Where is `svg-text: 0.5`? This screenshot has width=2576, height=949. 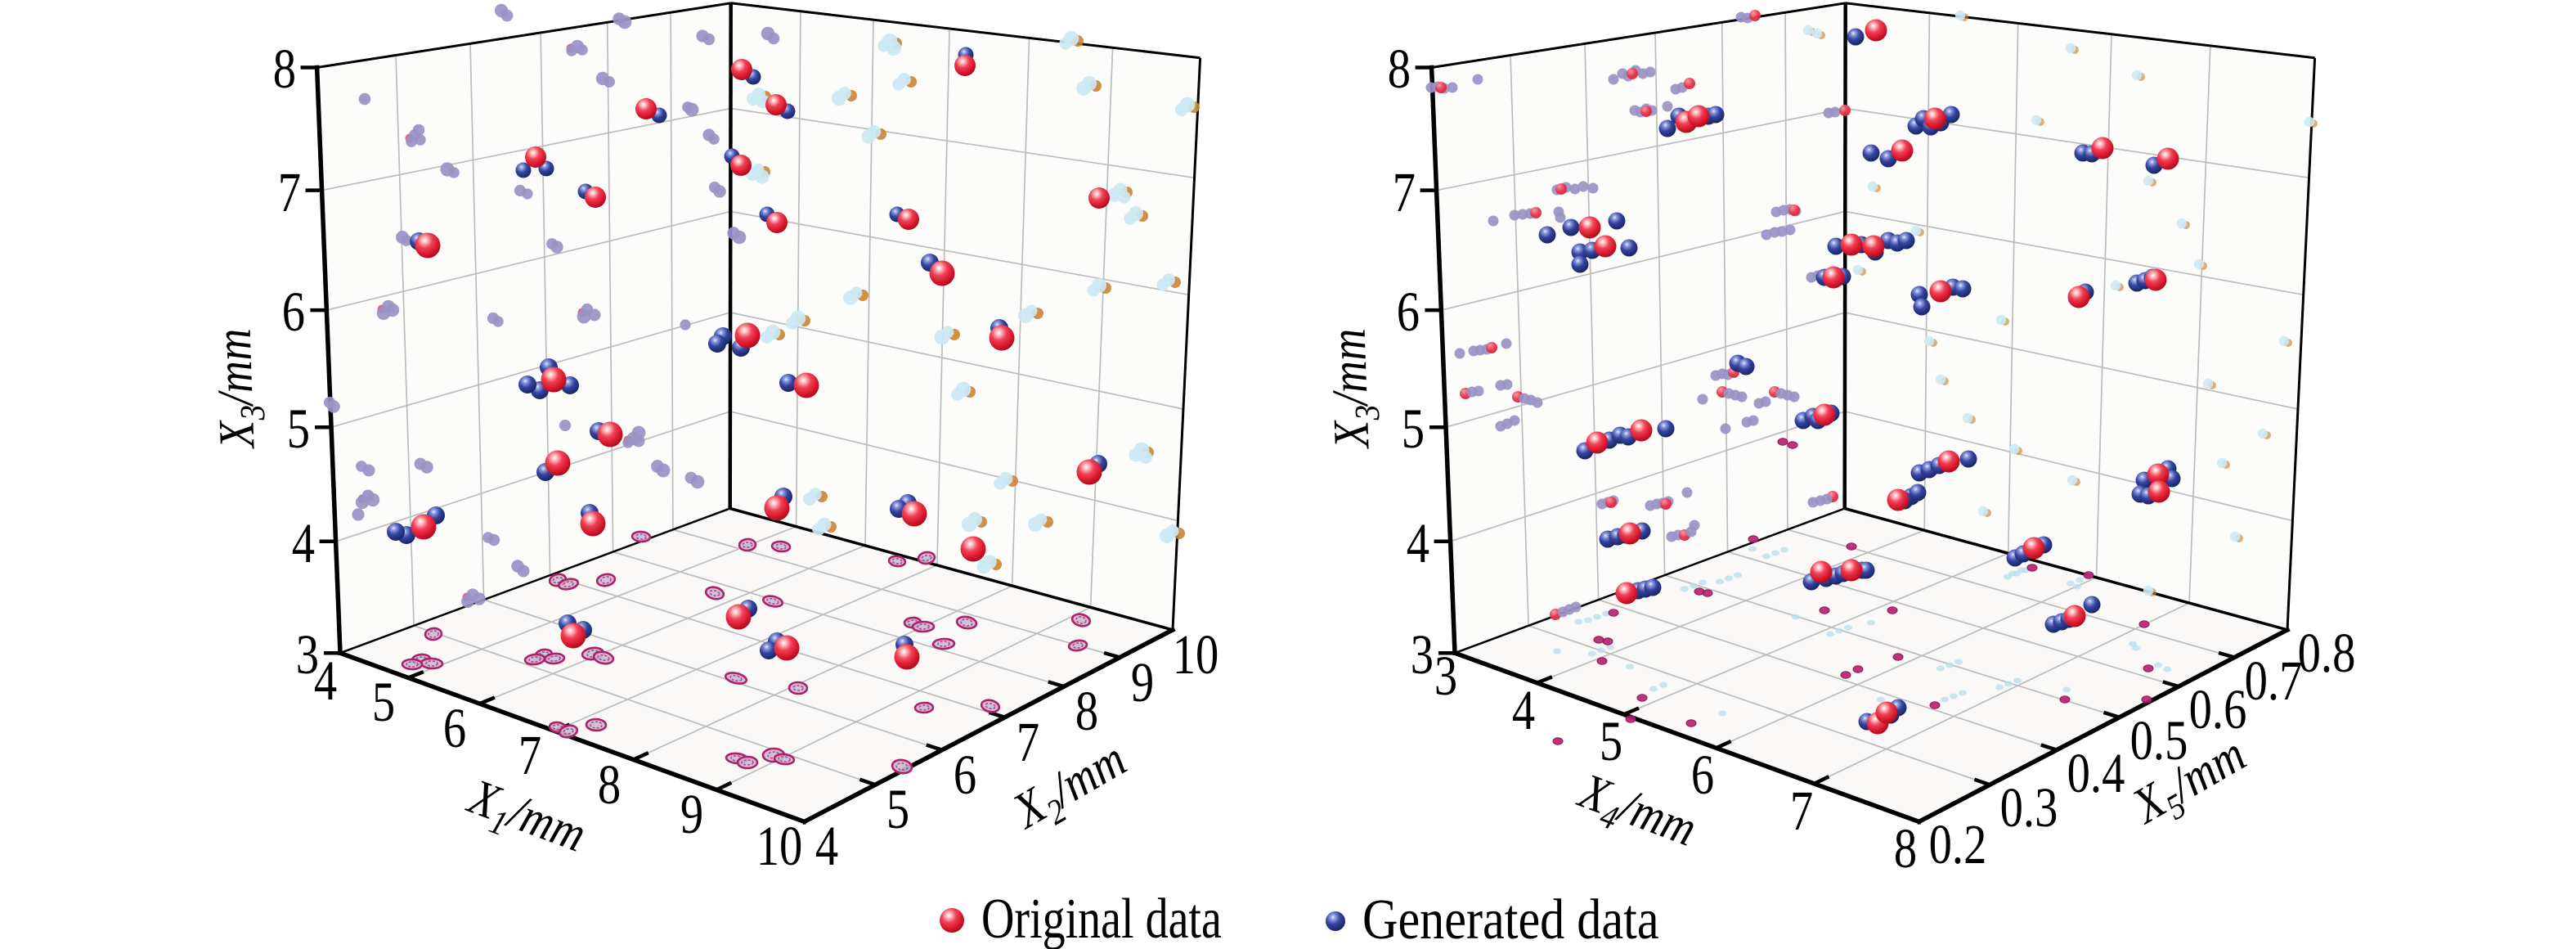
svg-text: 0.5 is located at coordinates (2159, 740).